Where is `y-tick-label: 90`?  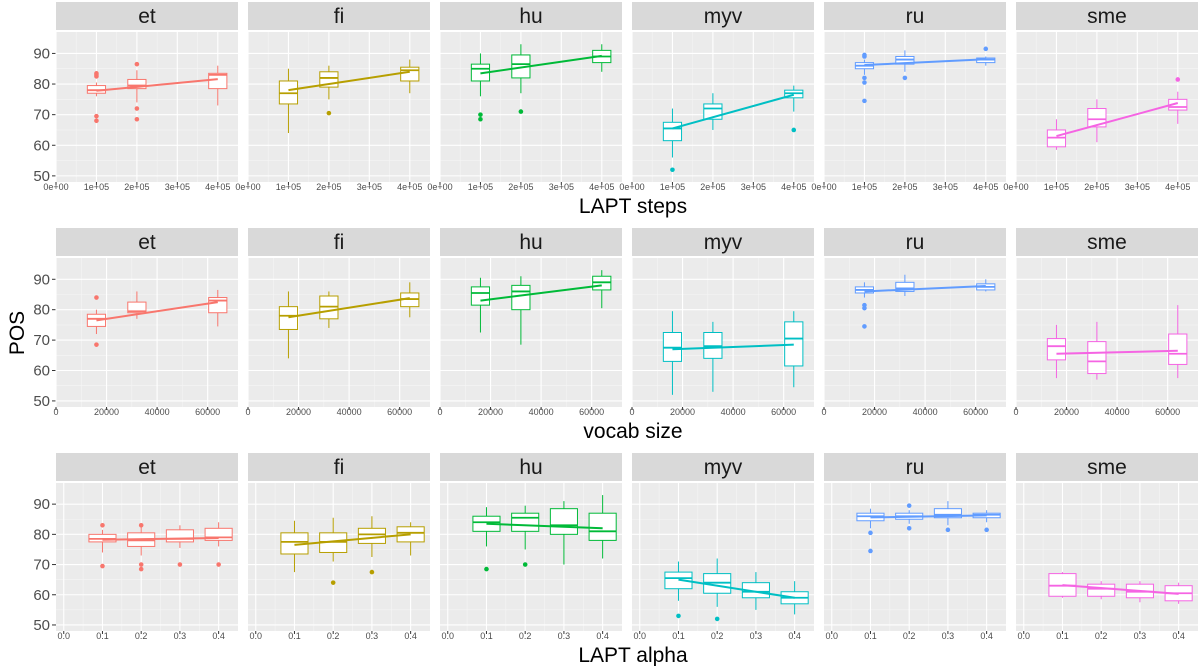 y-tick-label: 90 is located at coordinates (41, 279).